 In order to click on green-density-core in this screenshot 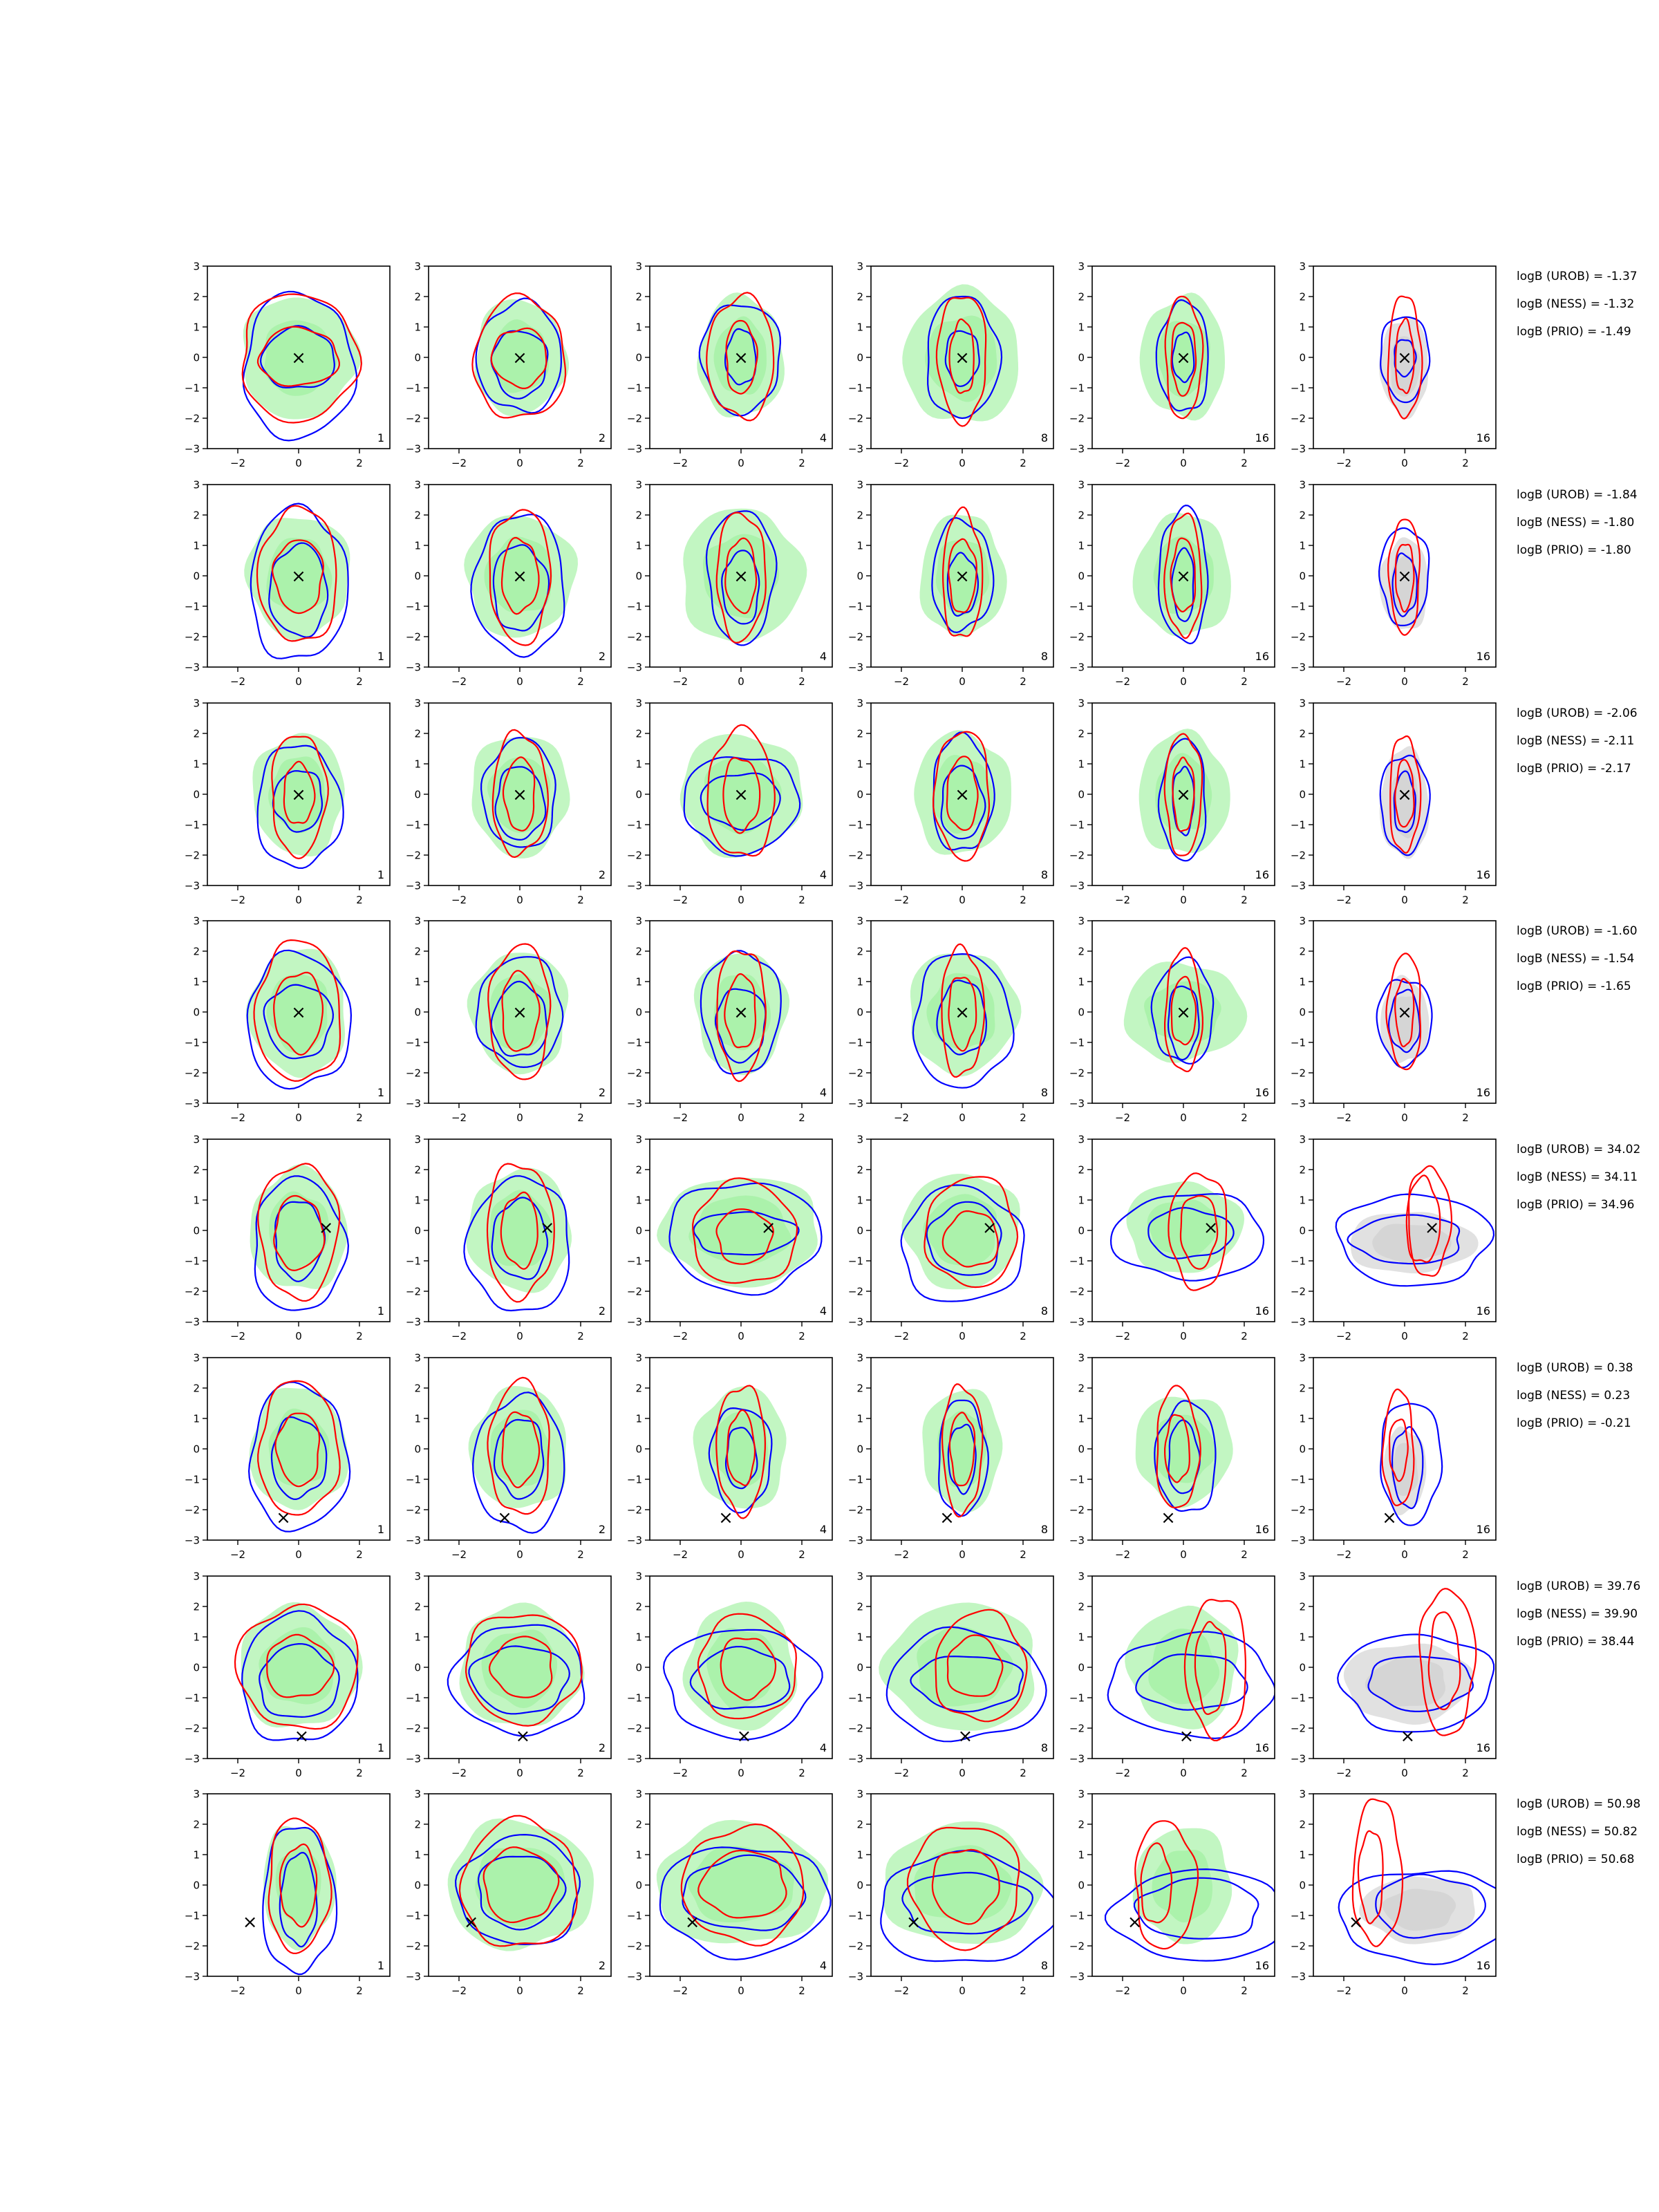, I will do `click(297, 1666)`.